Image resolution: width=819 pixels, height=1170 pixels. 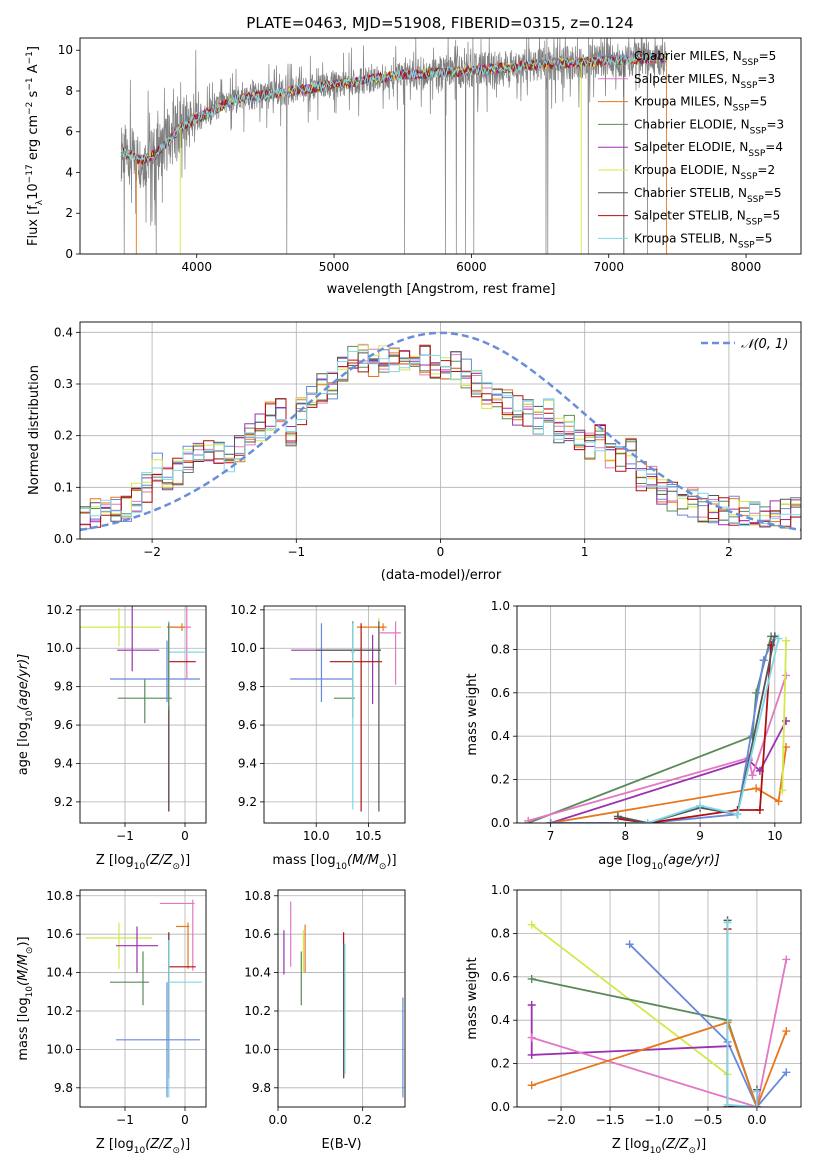 I want to click on label-part: Salpeter STELIB, N, so click(x=690, y=216).